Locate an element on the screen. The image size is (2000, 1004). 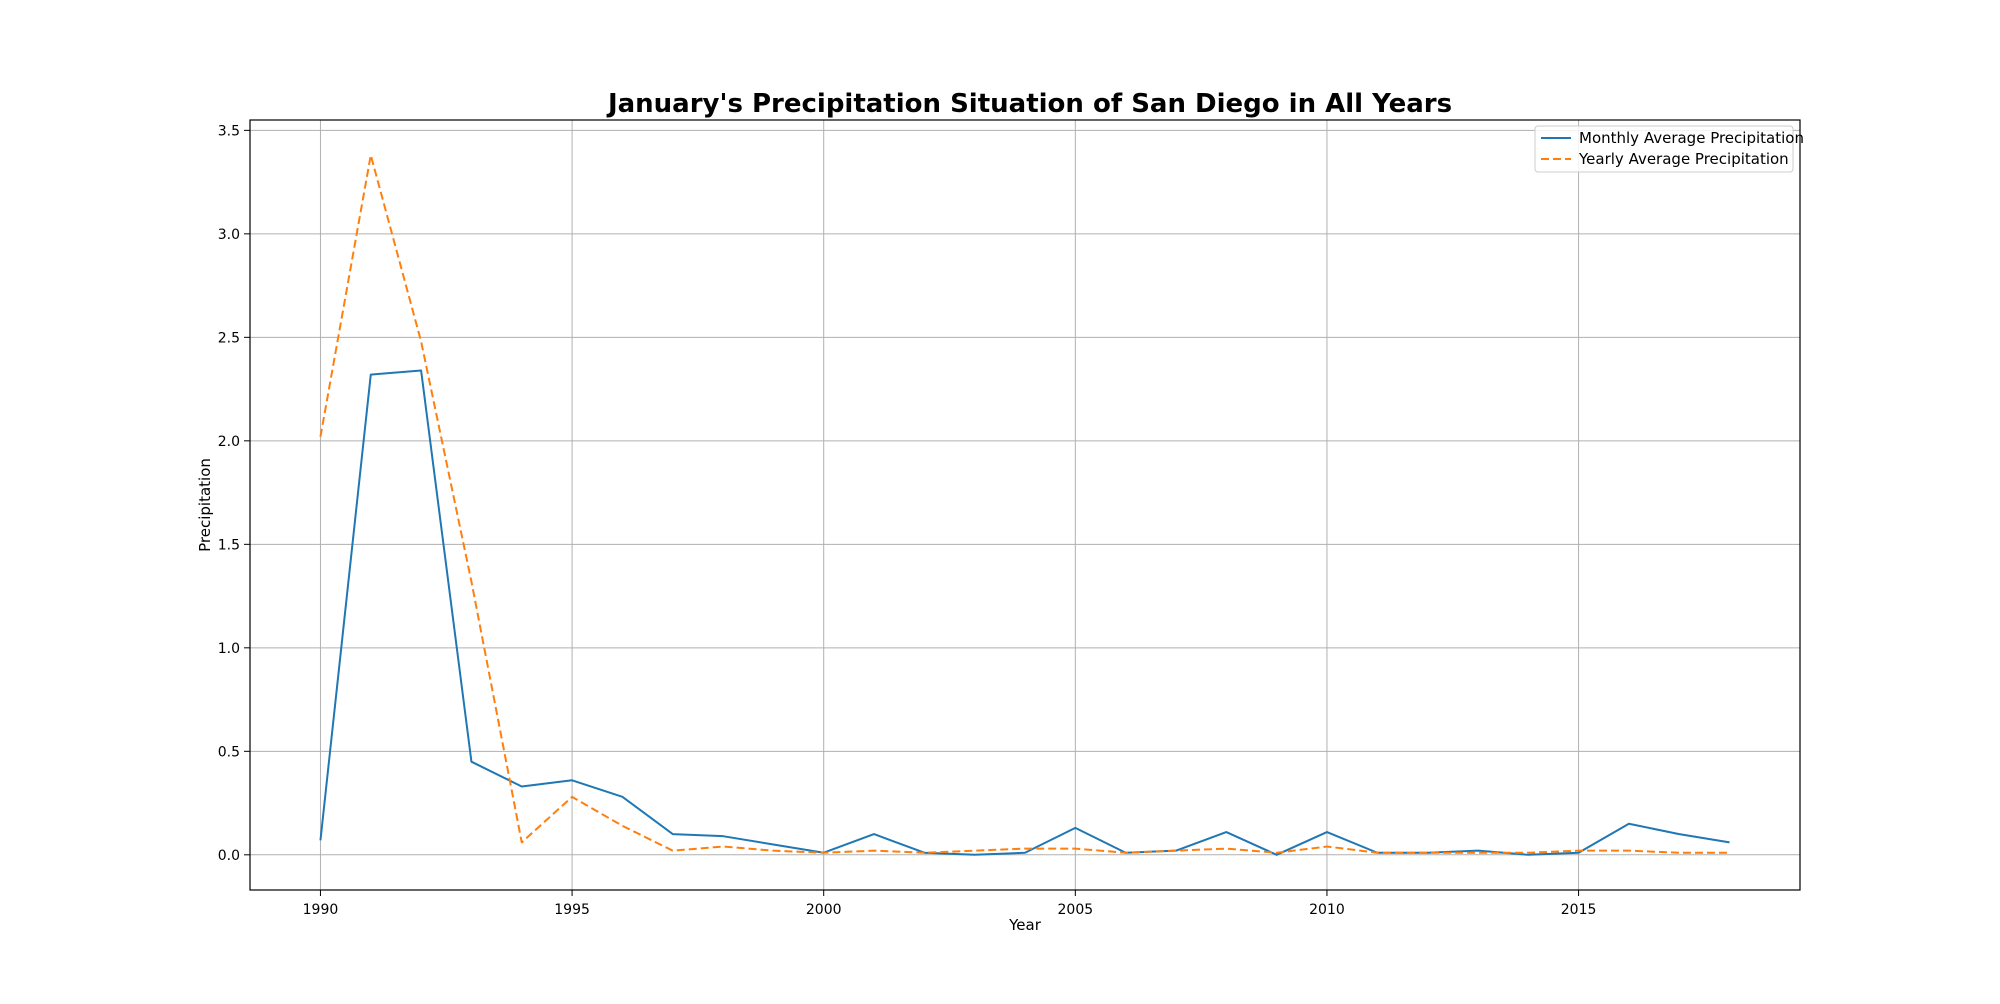
x-tick-label: 2015 is located at coordinates (1579, 910).